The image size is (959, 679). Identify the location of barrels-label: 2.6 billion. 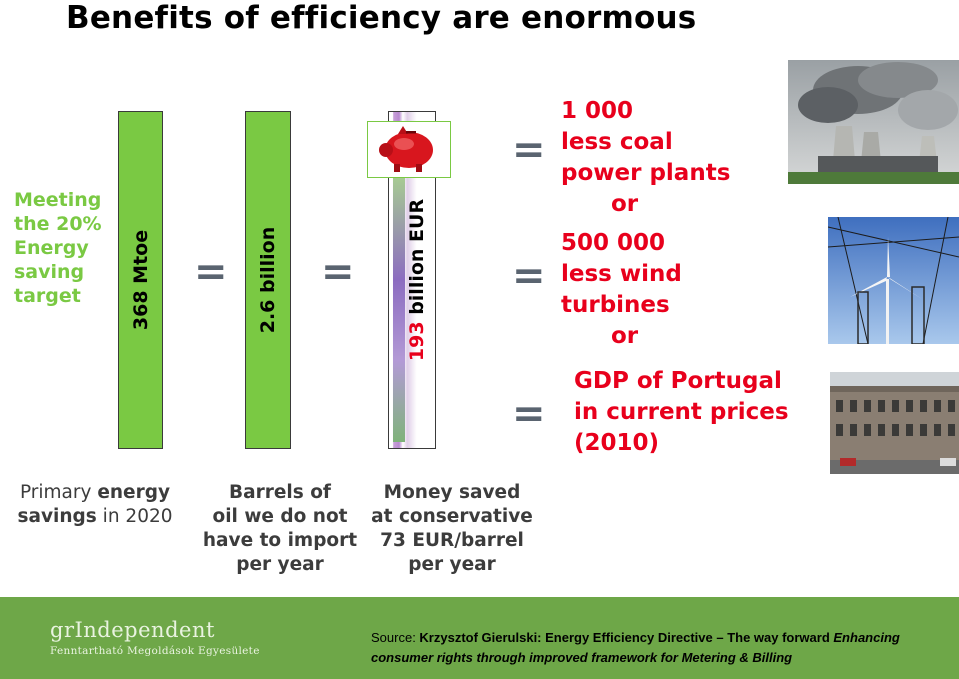
(268, 280).